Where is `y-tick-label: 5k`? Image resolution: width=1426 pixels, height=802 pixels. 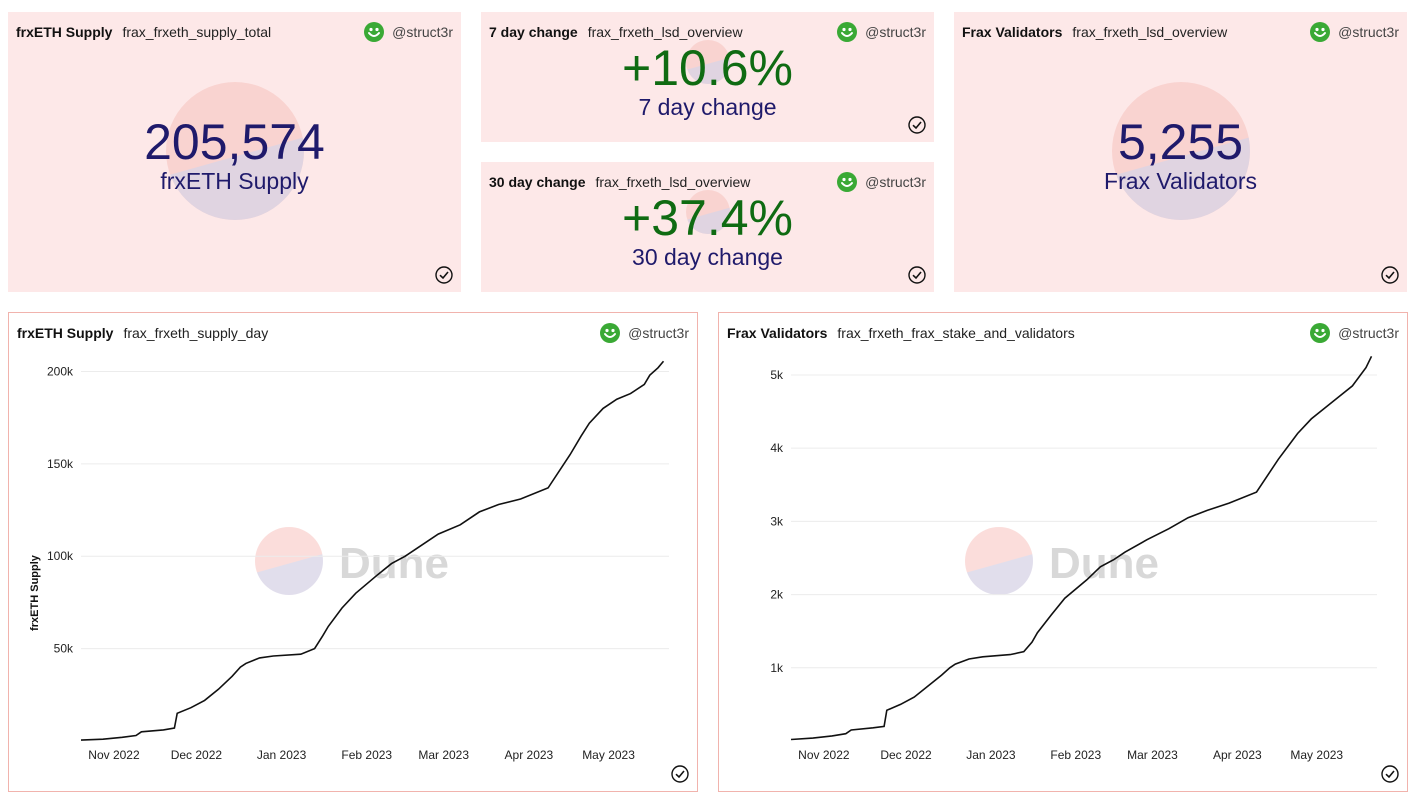
y-tick-label: 5k is located at coordinates (777, 375).